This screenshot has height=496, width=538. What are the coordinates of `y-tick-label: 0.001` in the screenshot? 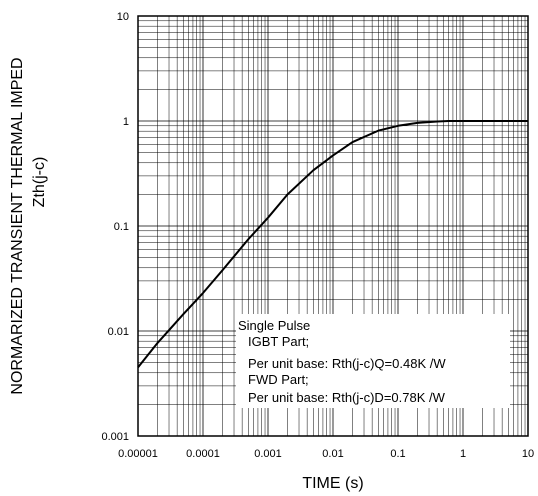 It's located at (115, 437).